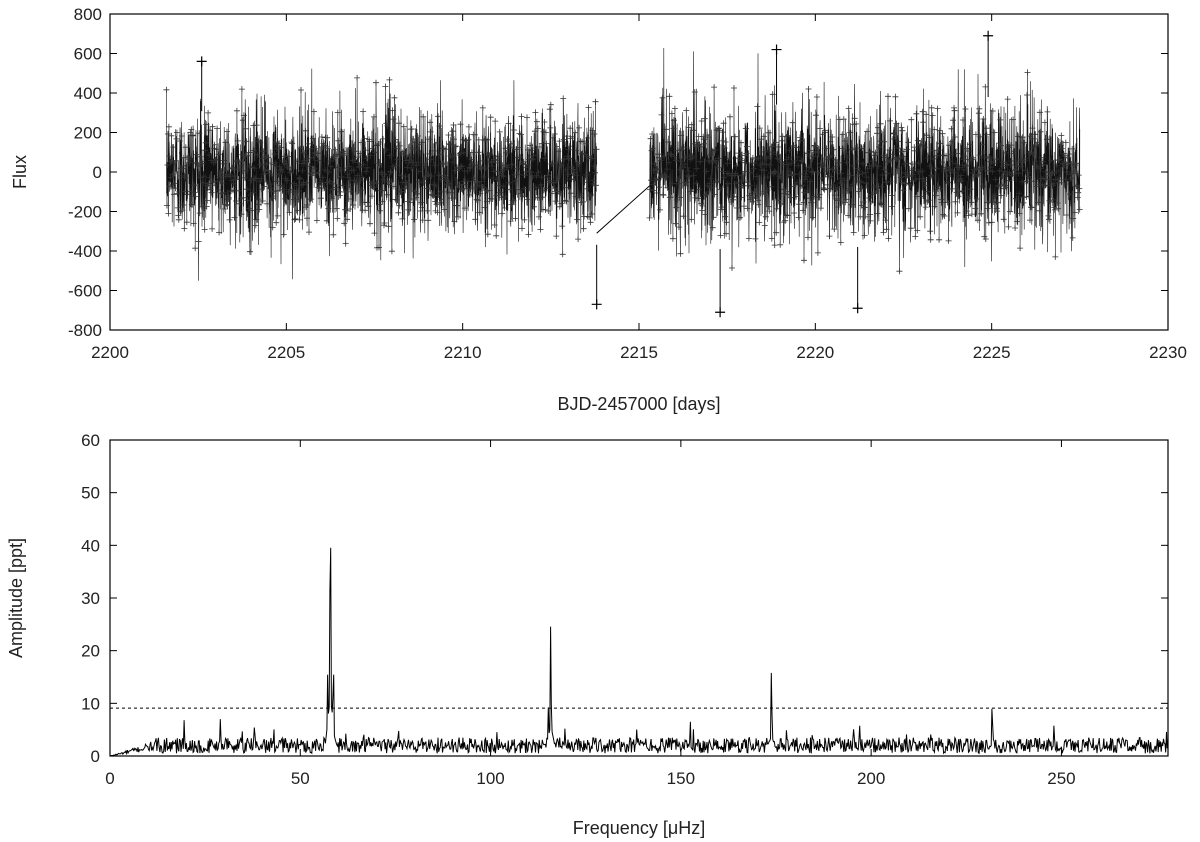 This screenshot has width=1200, height=842. Describe the element at coordinates (90, 493) in the screenshot. I see `y-tick-label: 50` at that location.